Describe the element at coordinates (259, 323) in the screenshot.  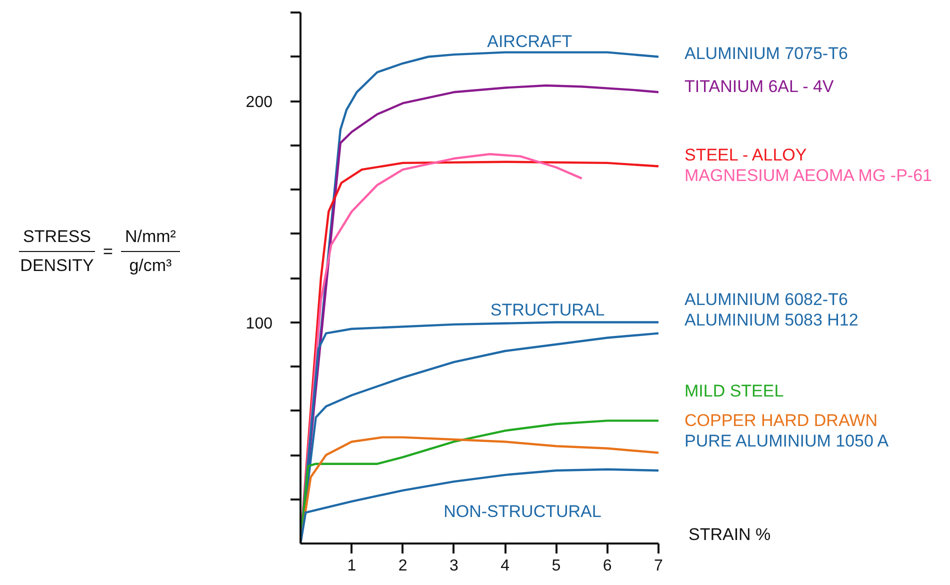
I see `y-tick-label: 100` at that location.